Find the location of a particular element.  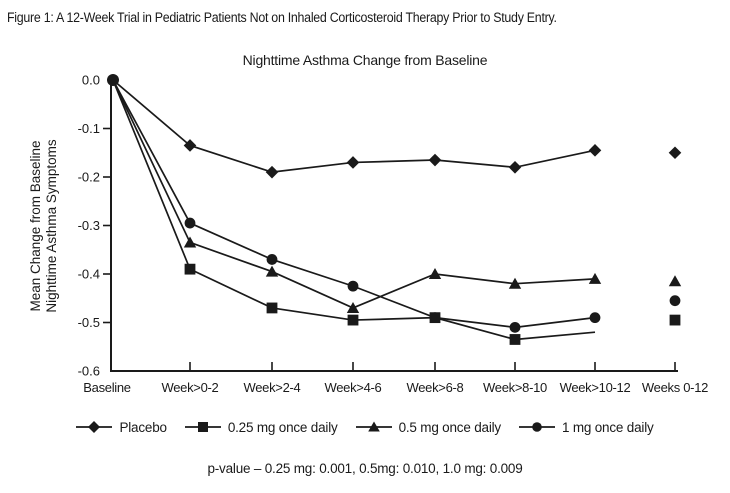

square-legend-icon is located at coordinates (202, 427).